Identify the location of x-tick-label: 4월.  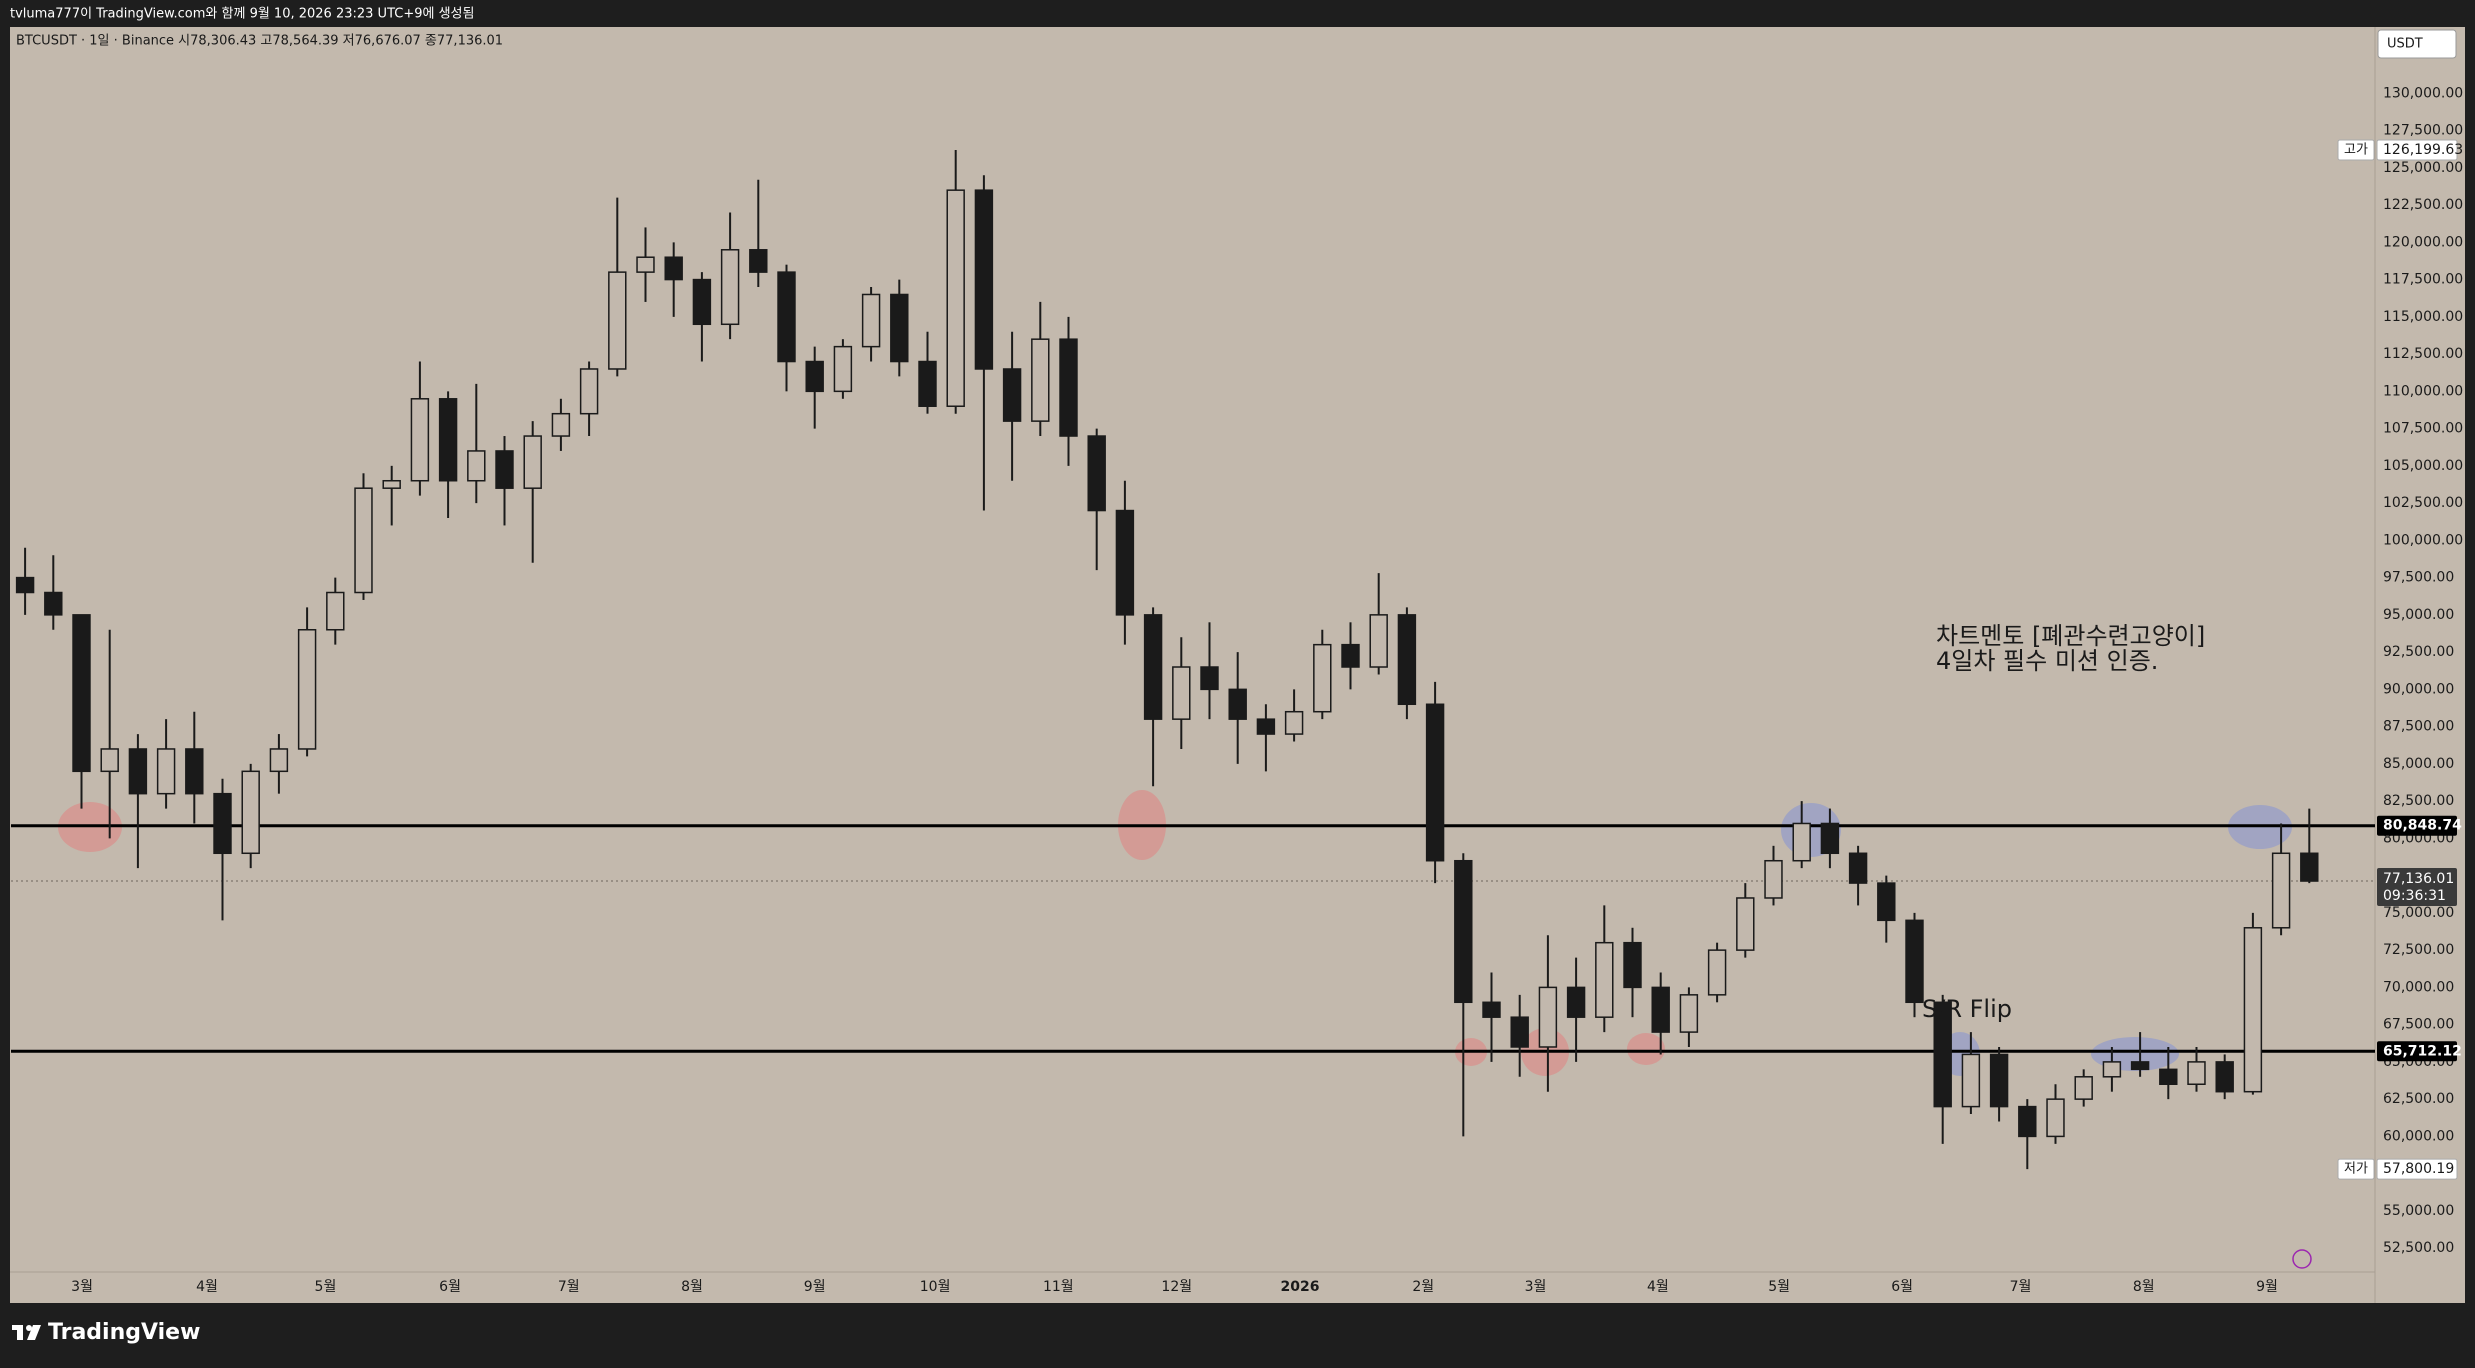
(207, 1287).